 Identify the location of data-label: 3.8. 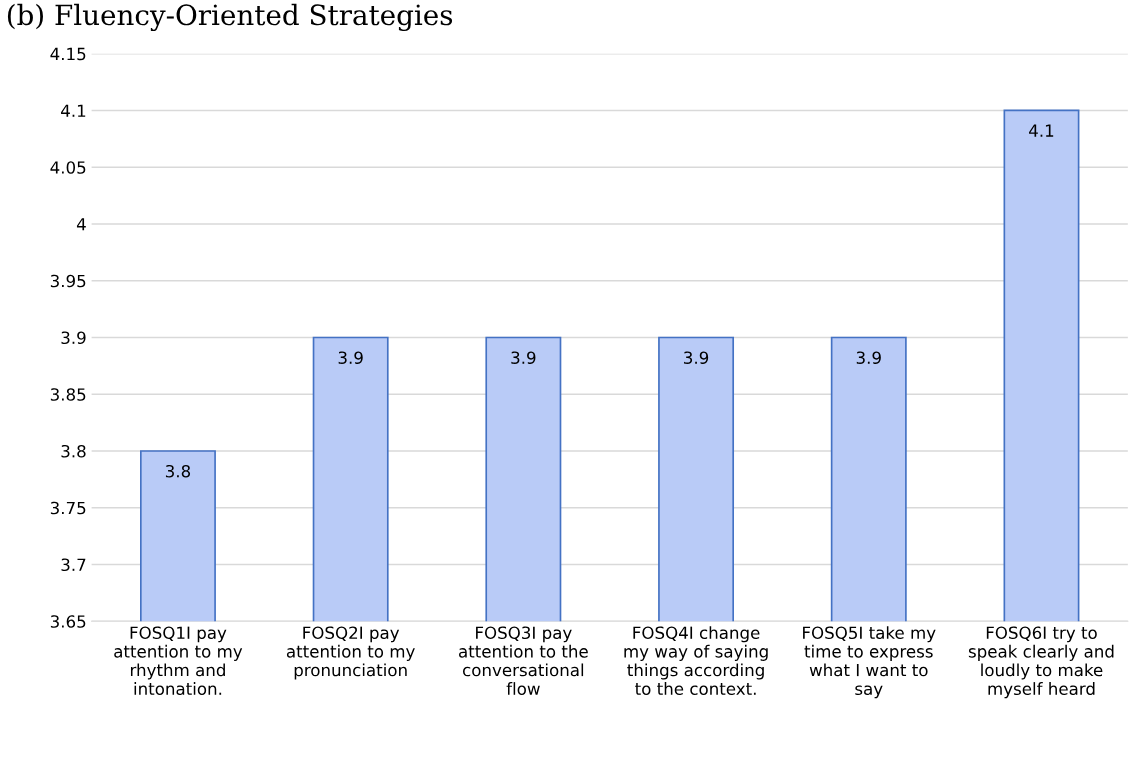
(178, 471).